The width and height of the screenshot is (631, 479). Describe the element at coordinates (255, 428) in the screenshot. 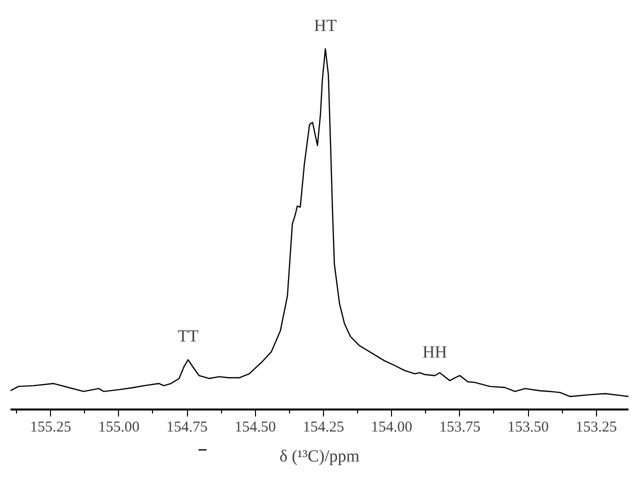

I see `x-tick-label: 154.50` at that location.